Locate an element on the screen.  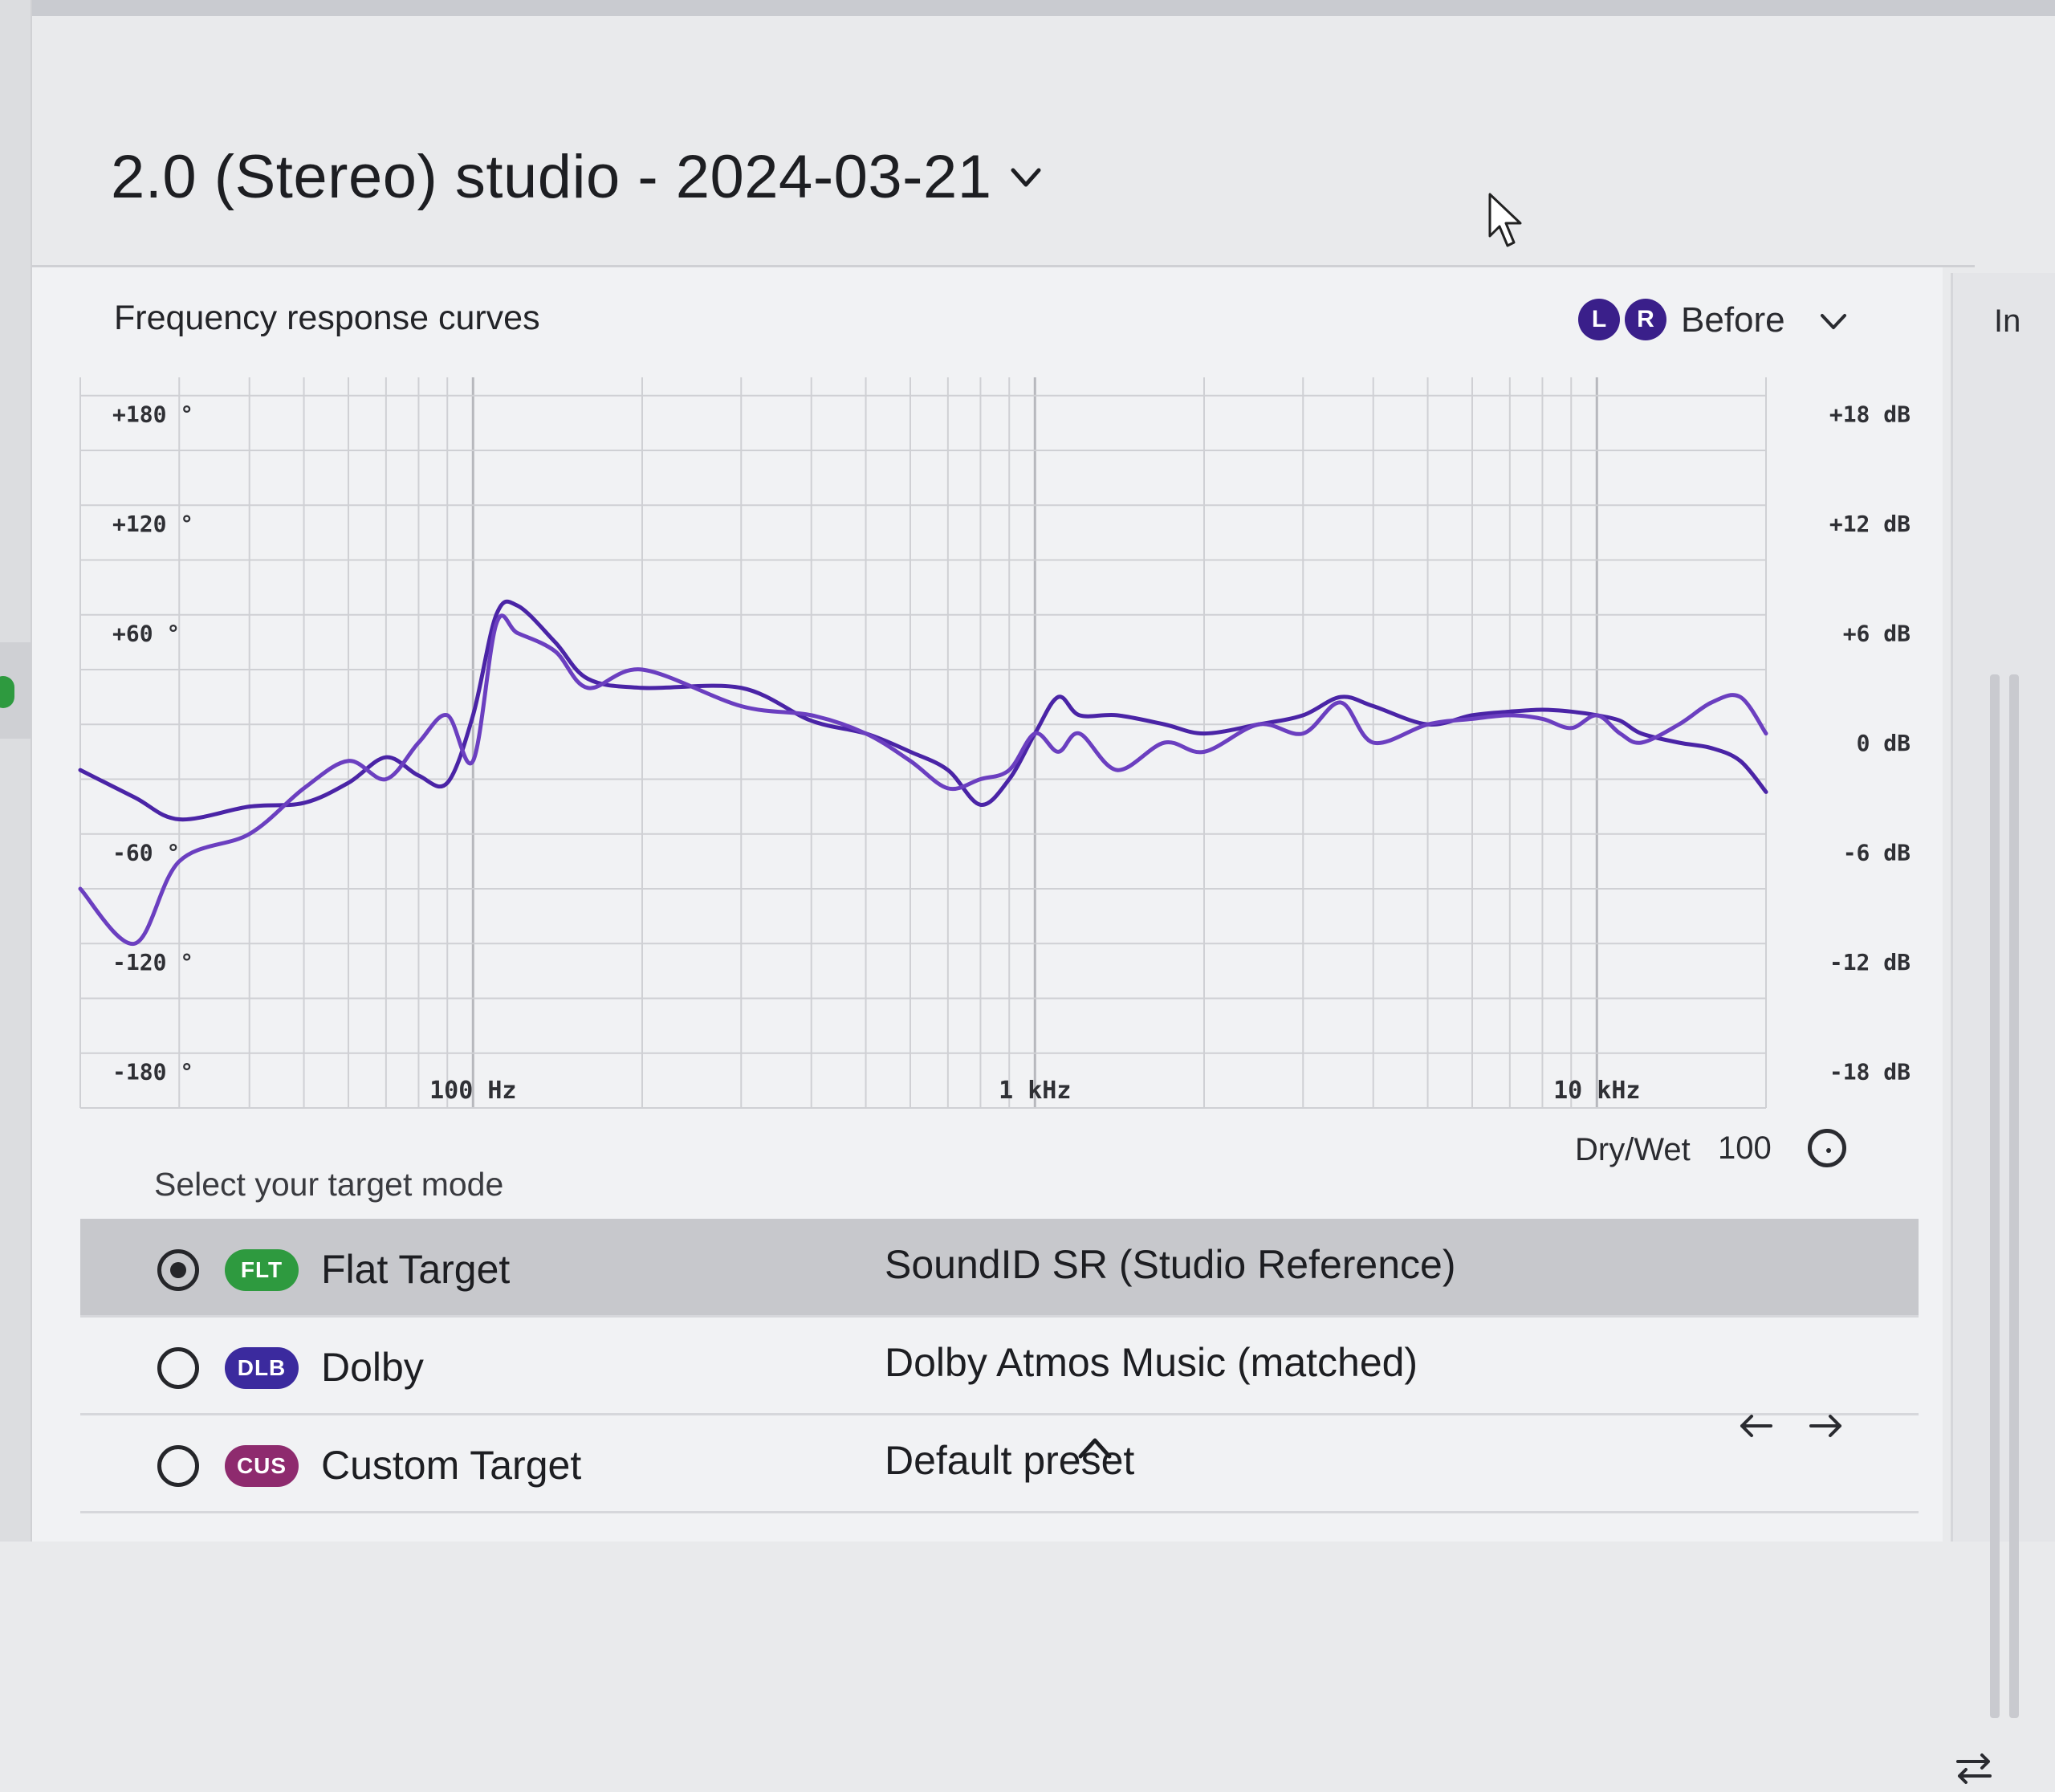
target-row-custom: CUS Custom Target Default preset is located at coordinates (999, 1464).